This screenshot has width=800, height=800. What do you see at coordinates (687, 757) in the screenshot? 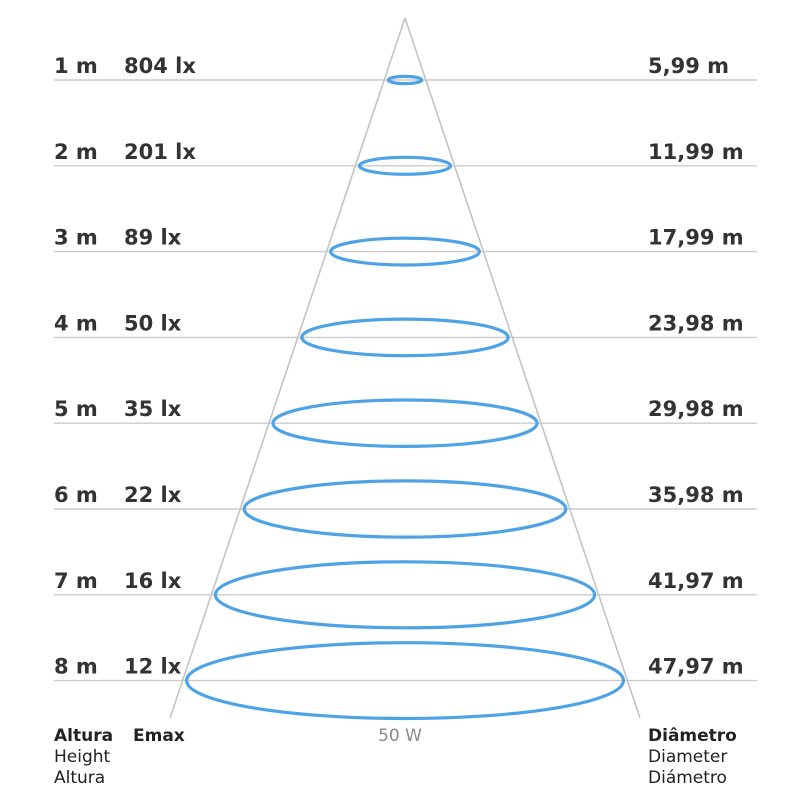
I see `diameter-label-en: Diameter` at bounding box center [687, 757].